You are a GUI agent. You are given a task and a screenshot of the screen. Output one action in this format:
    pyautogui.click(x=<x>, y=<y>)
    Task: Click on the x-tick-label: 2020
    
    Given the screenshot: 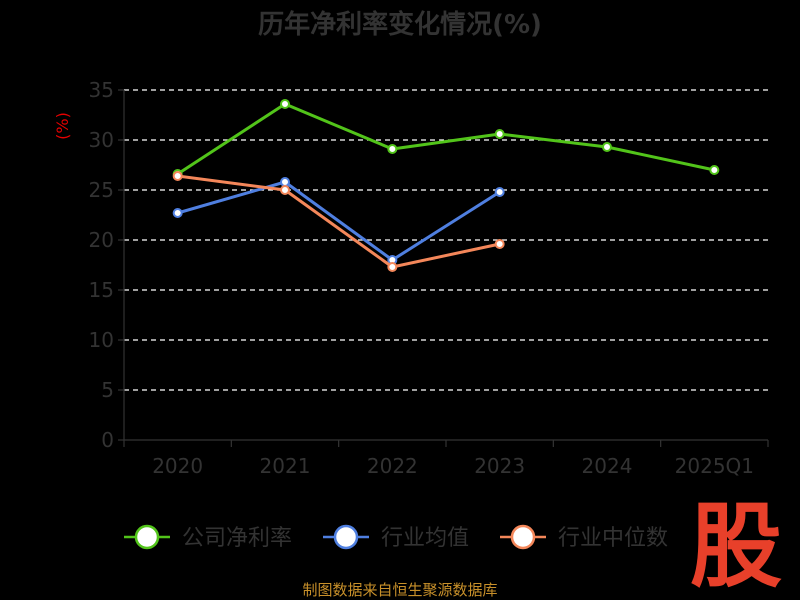 What is the action you would take?
    pyautogui.click(x=177, y=466)
    